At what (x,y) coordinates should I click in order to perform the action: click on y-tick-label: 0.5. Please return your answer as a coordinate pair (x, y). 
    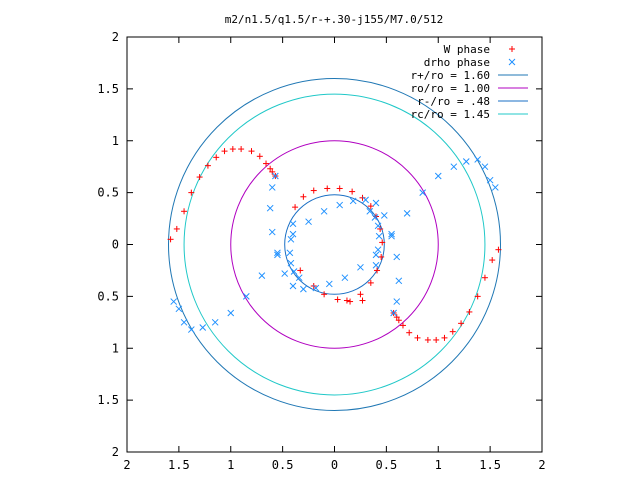
    Looking at the image, I should click on (108, 296).